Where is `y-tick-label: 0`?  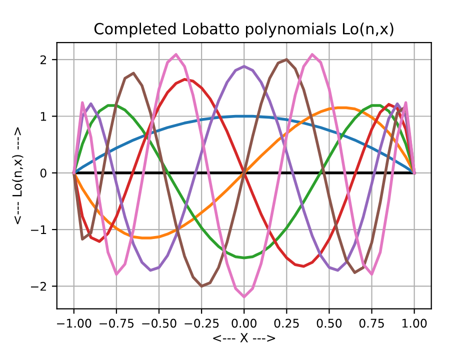 y-tick-label: 0 is located at coordinates (43, 173).